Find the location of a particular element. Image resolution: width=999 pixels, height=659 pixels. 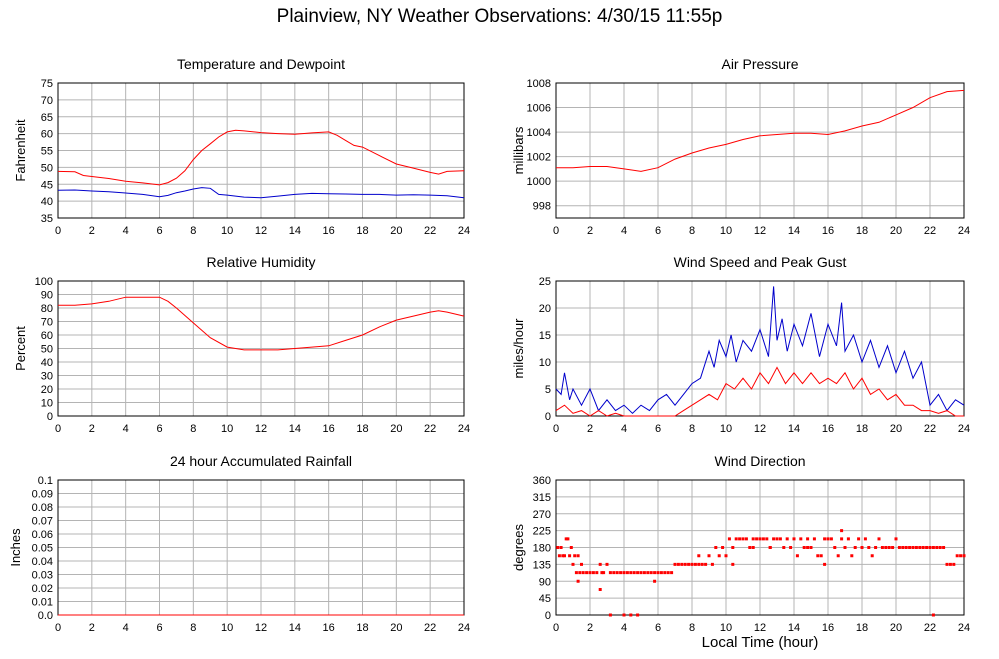

y-tick-label: 80 is located at coordinates (47, 309).